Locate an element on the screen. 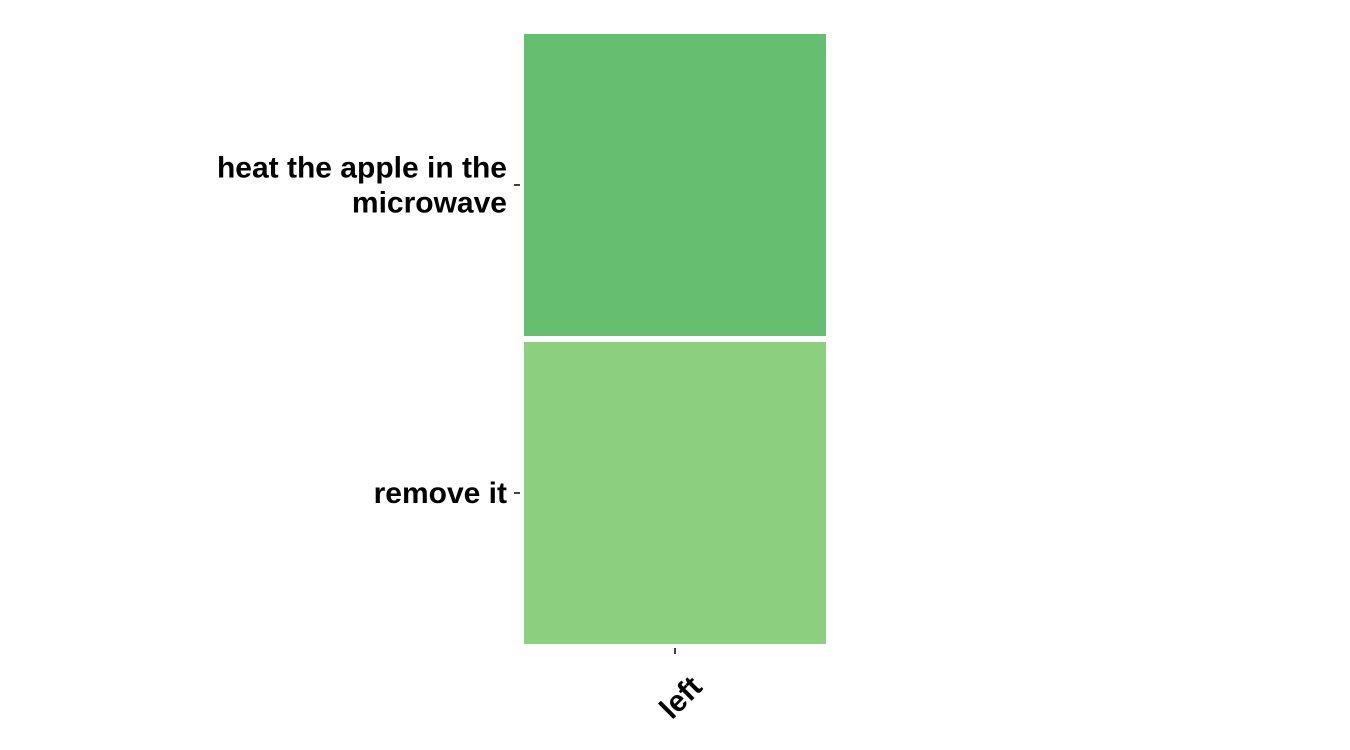 Image resolution: width=1350 pixels, height=750 pixels. x-tick-label: left is located at coordinates (681, 697).